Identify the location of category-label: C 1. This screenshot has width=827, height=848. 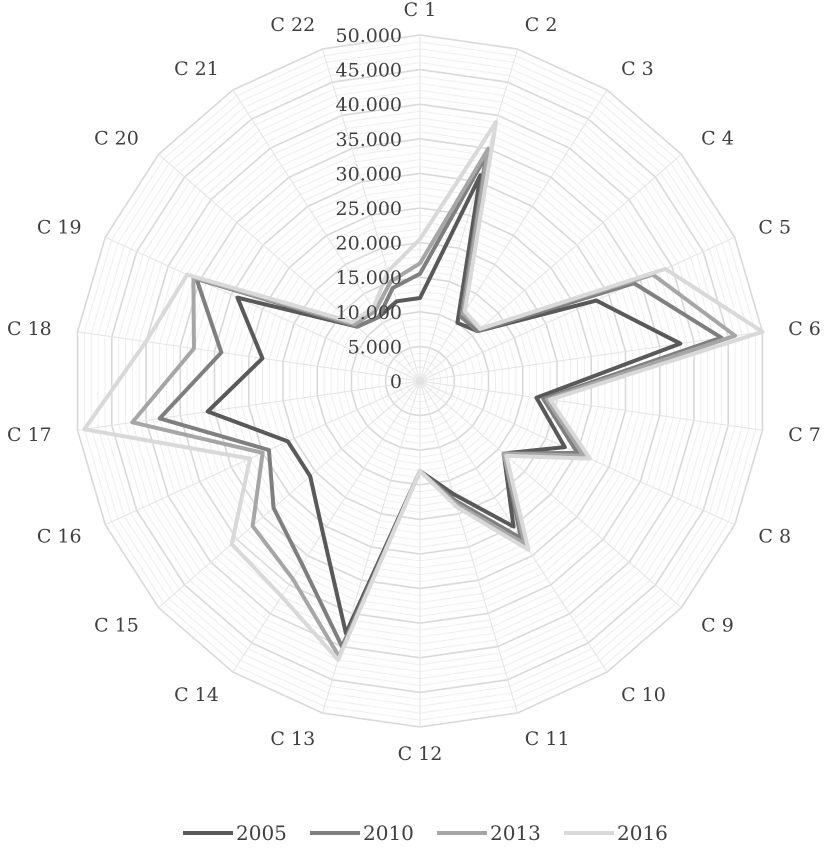
(420, 10).